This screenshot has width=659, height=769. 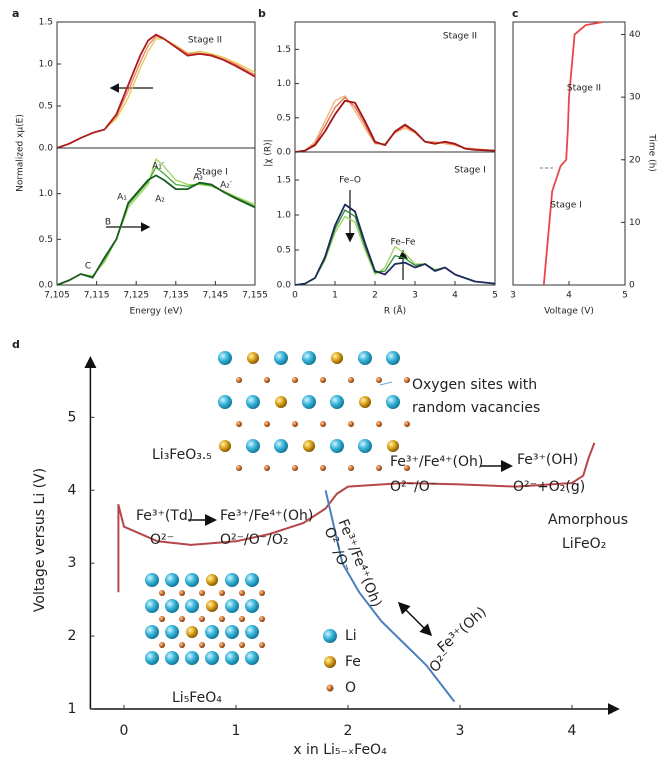 I want to click on x-tick-label: 7,105, so click(x=57, y=296).